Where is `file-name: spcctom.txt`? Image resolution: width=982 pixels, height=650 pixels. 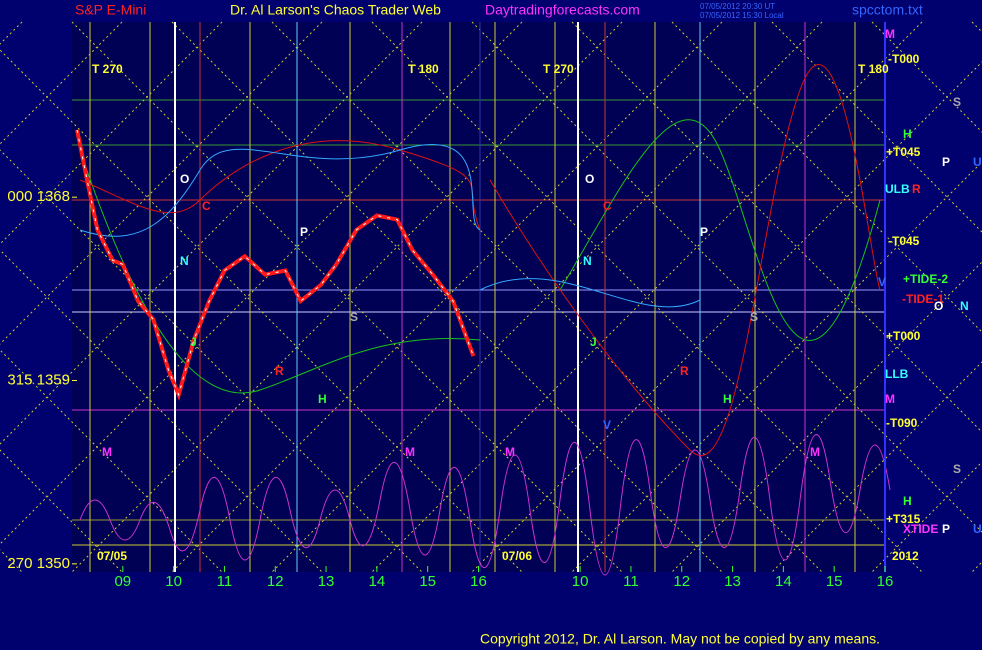 file-name: spcctom.txt is located at coordinates (887, 10).